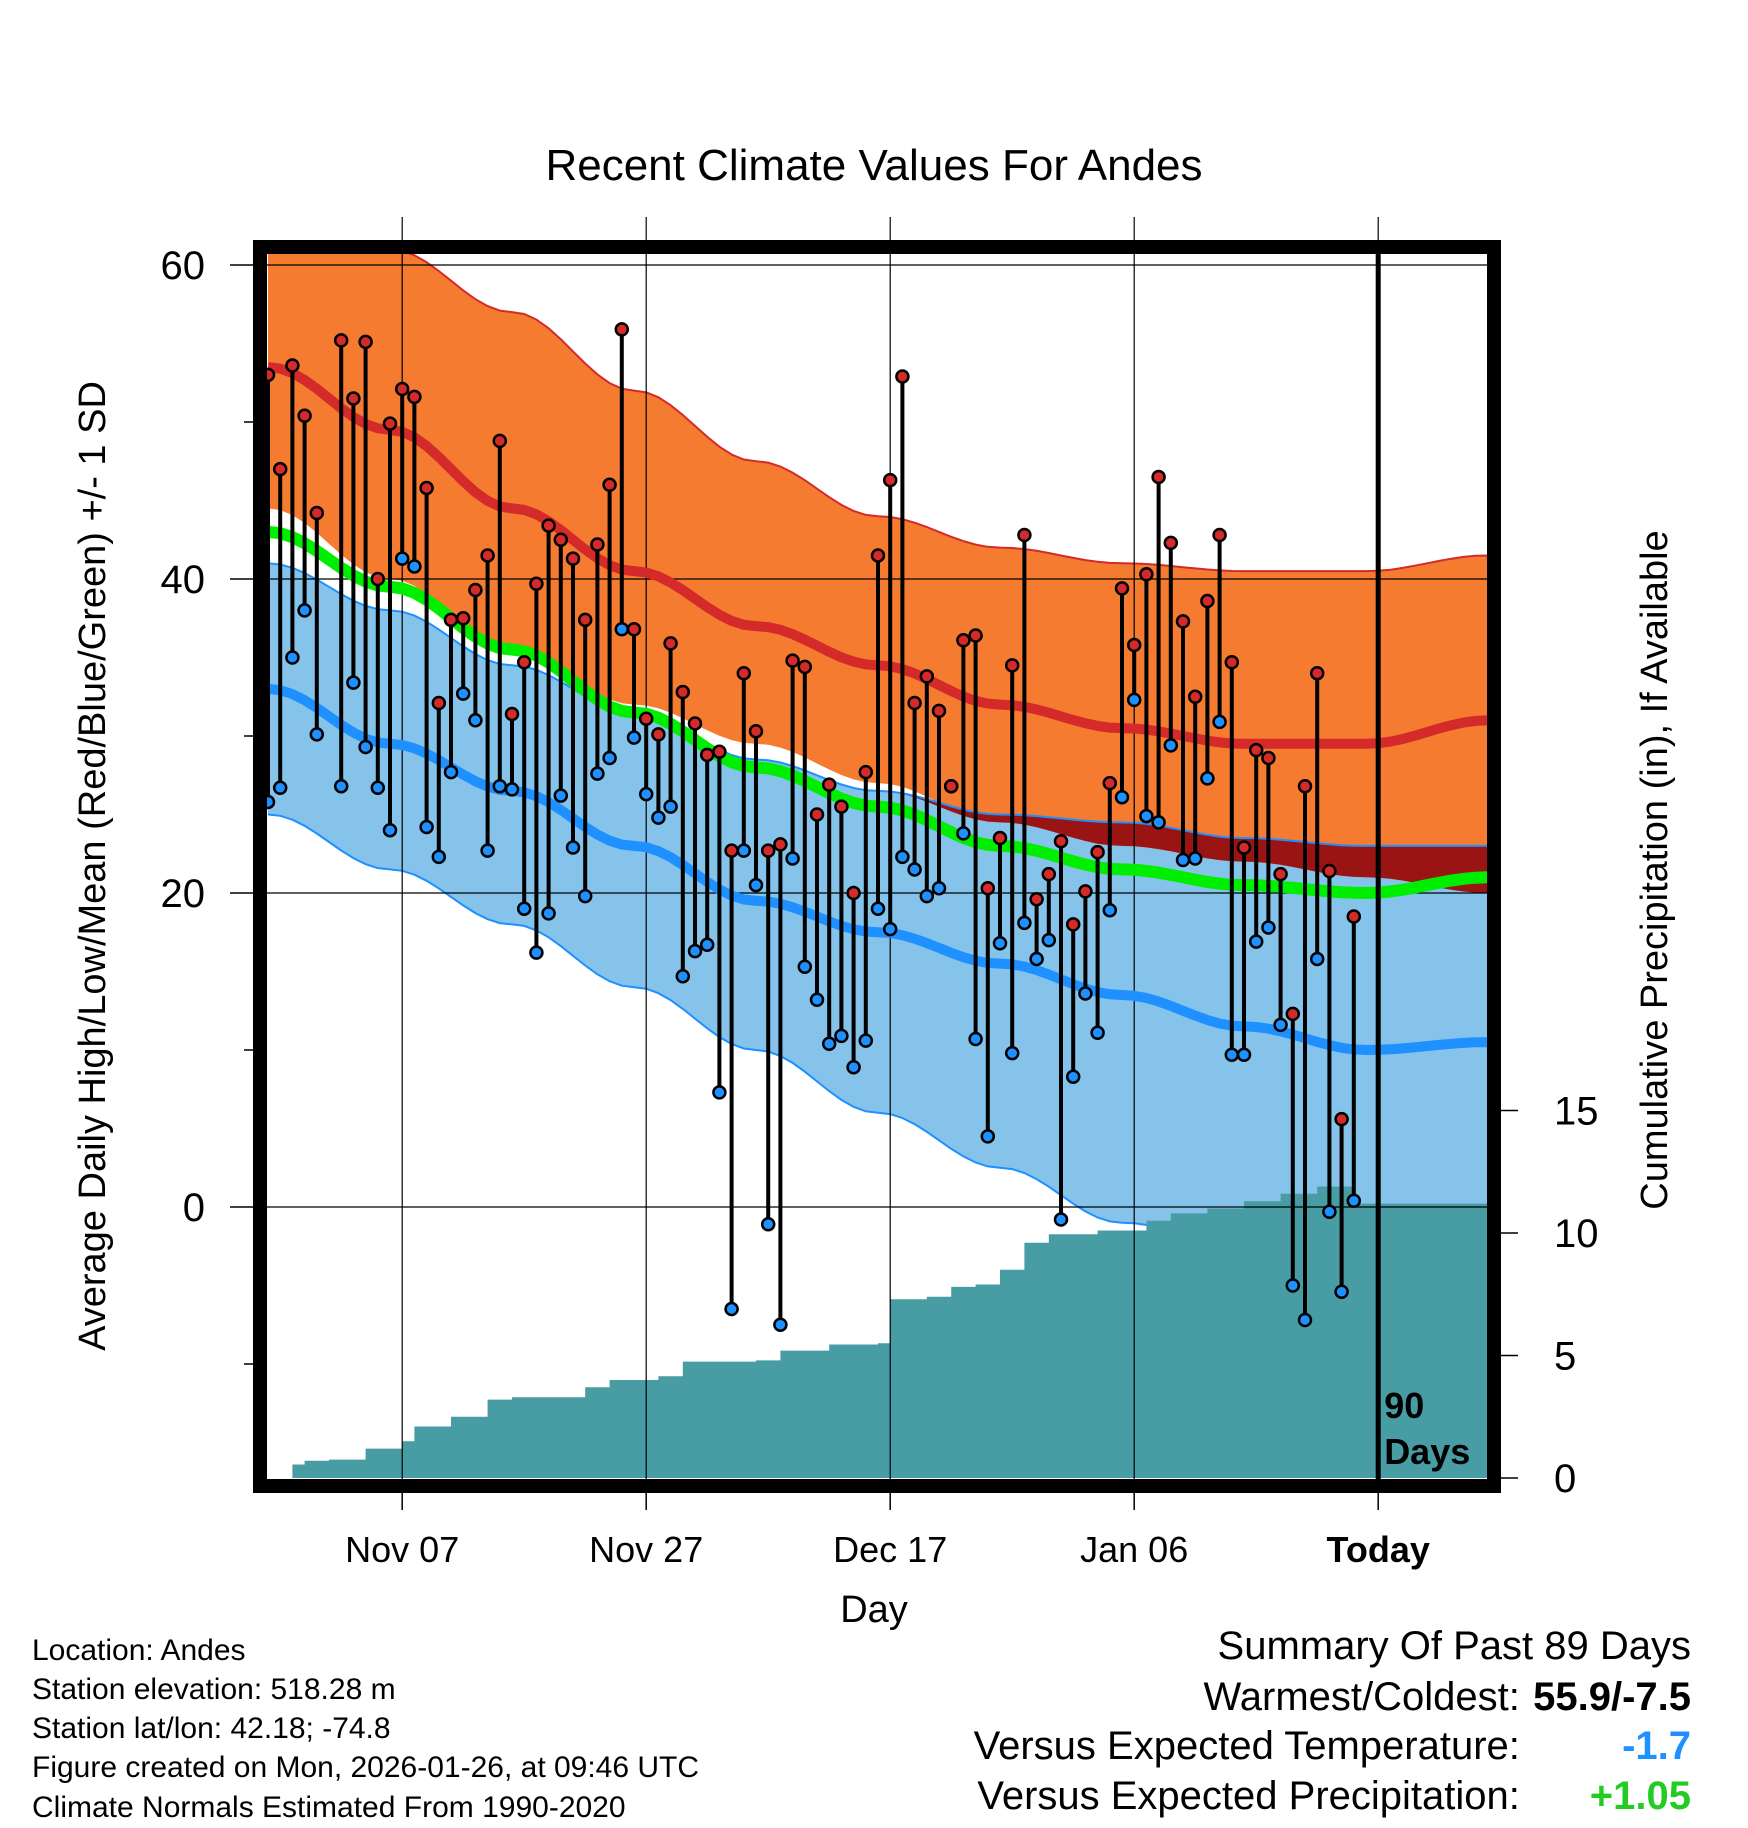 This screenshot has height=1828, width=1748. I want to click on normal-low-line, so click(878, 869).